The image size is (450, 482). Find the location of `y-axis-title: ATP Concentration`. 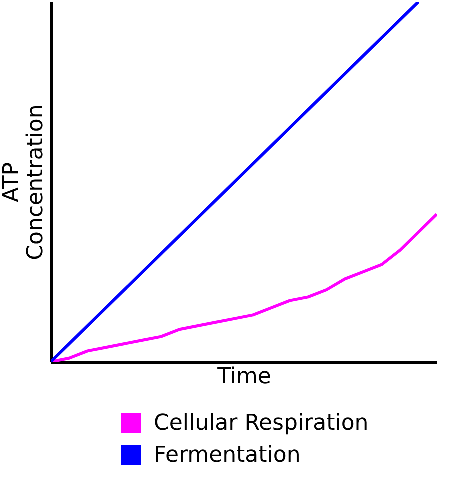

y-axis-title: ATP Concentration is located at coordinates (24, 182).